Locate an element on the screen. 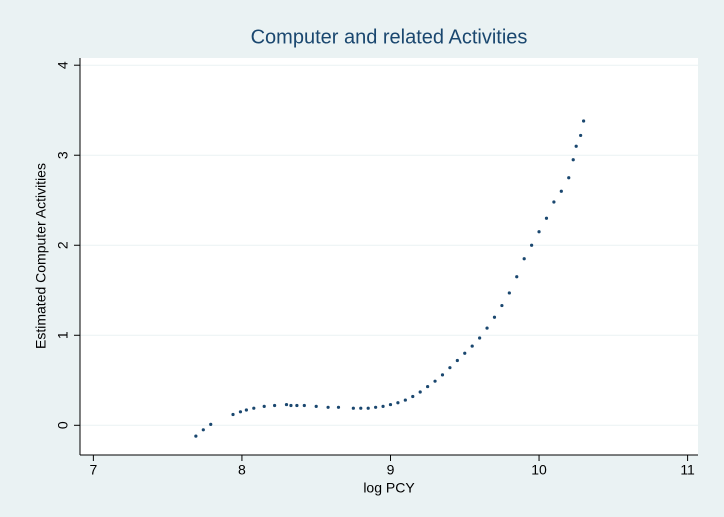 This screenshot has height=517, width=724. x-tick-label: 11 is located at coordinates (687, 470).